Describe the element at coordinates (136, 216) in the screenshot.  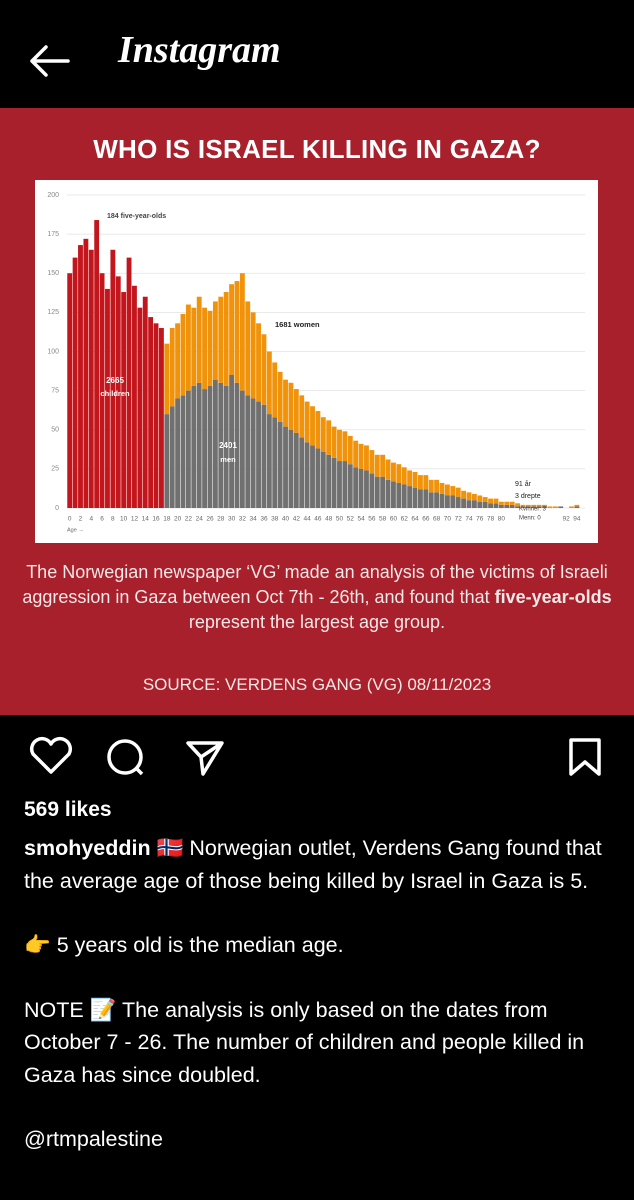
I see `annotation: 184 five-year-olds` at that location.